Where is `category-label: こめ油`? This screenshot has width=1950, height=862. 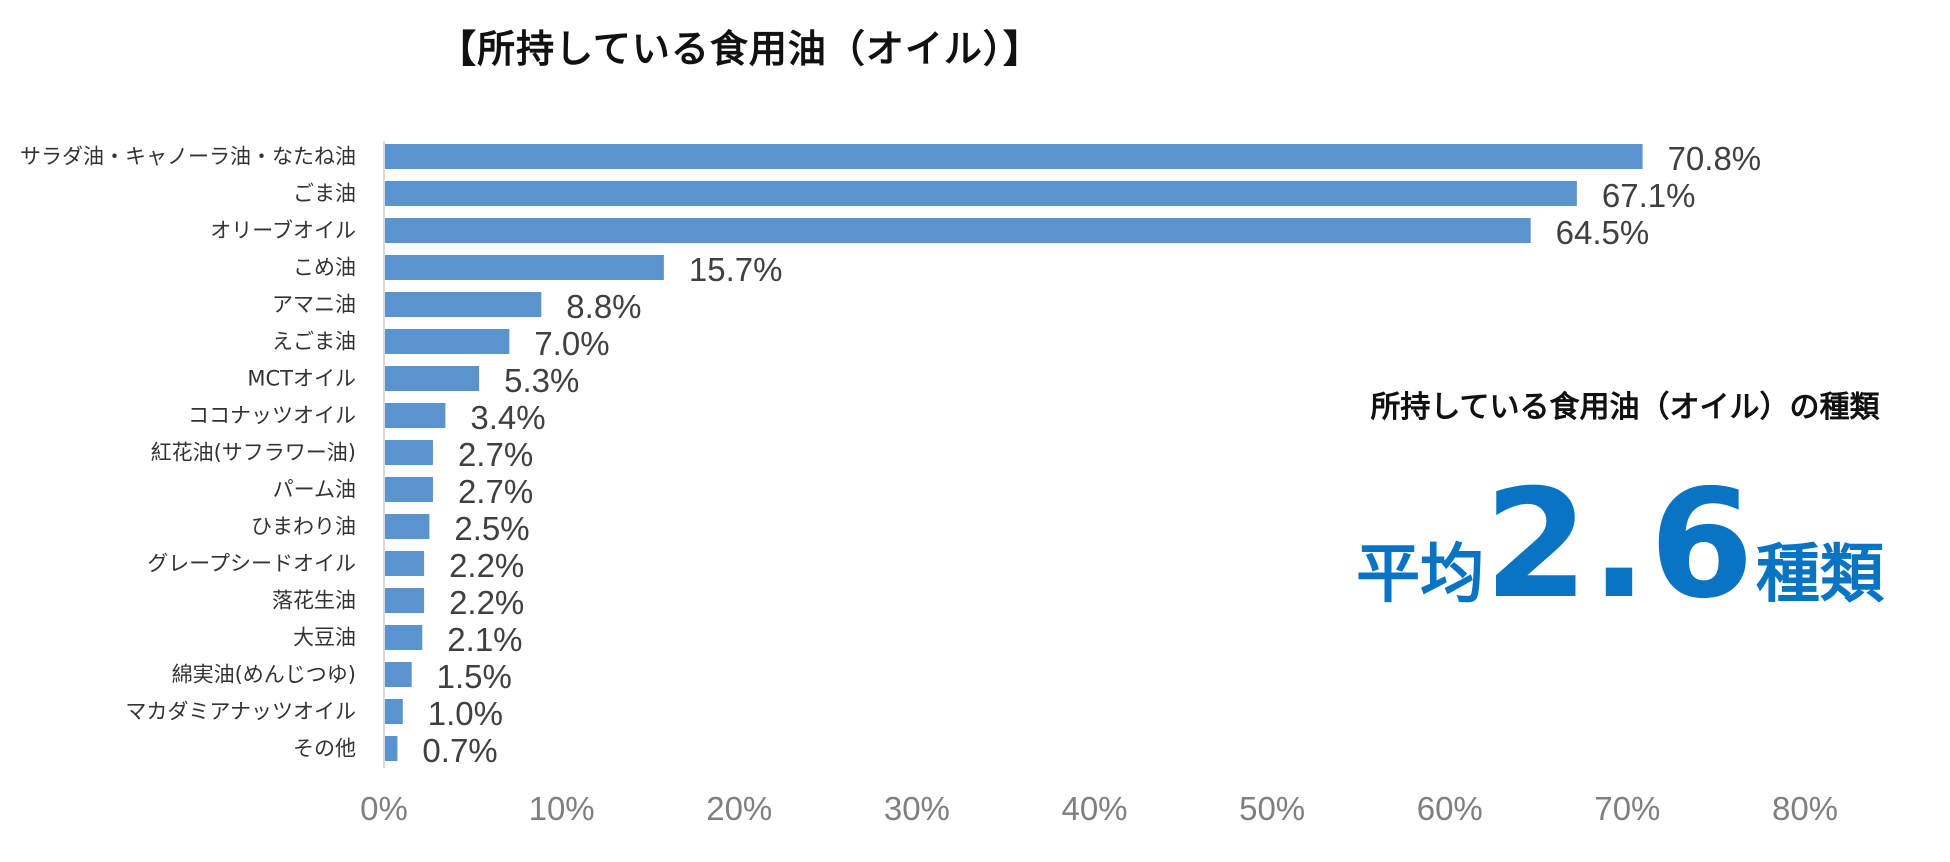 category-label: こめ油 is located at coordinates (324, 268).